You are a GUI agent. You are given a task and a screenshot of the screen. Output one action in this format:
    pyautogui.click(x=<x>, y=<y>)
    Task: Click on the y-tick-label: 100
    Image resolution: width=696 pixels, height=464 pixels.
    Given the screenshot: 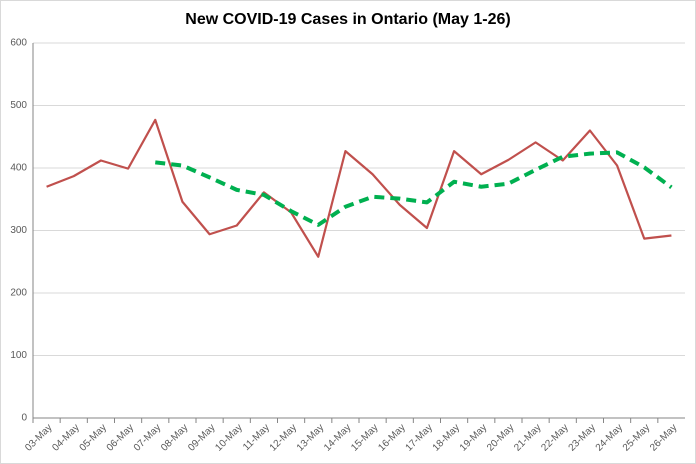 What is the action you would take?
    pyautogui.click(x=18, y=355)
    